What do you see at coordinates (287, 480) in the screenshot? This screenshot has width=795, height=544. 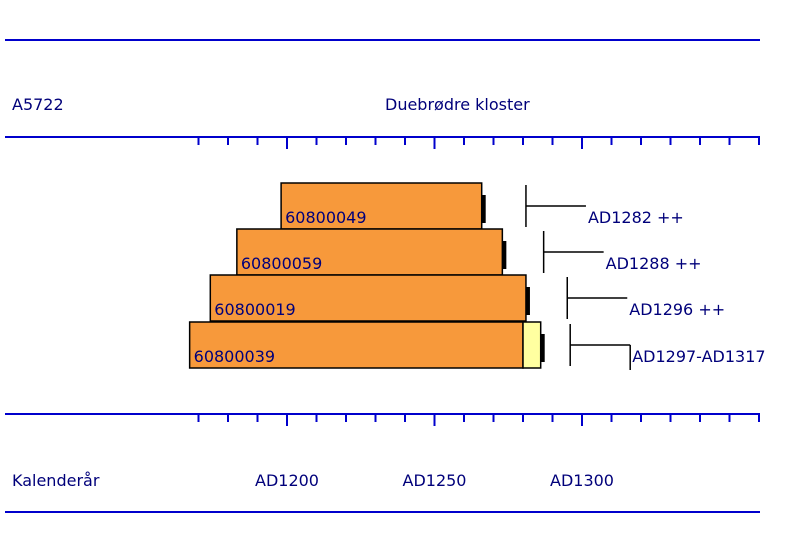 I see `tick-label: AD1200` at bounding box center [287, 480].